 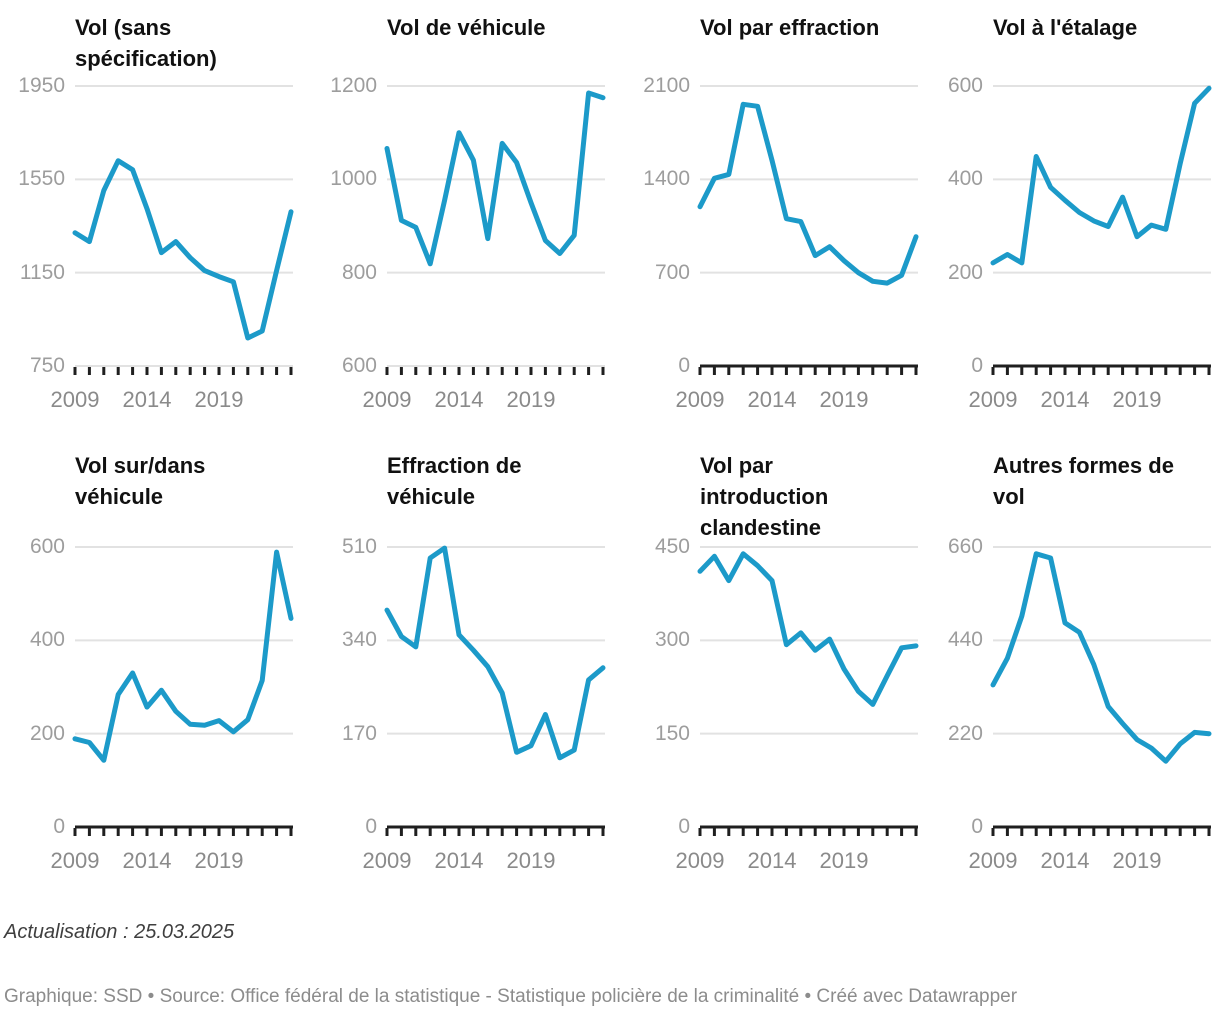 I want to click on y-axis-tick-label: 220, so click(x=965, y=733).